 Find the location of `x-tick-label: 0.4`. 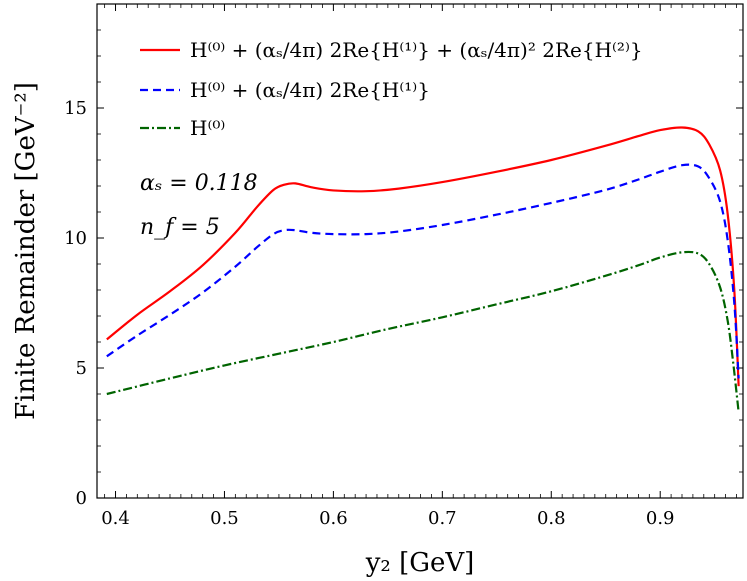

x-tick-label: 0.4 is located at coordinates (115, 518).